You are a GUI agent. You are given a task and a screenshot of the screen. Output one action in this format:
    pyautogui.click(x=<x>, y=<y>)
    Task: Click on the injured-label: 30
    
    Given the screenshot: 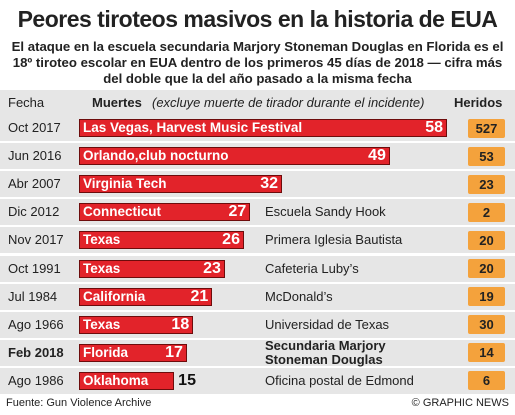 What is the action you would take?
    pyautogui.click(x=486, y=325)
    